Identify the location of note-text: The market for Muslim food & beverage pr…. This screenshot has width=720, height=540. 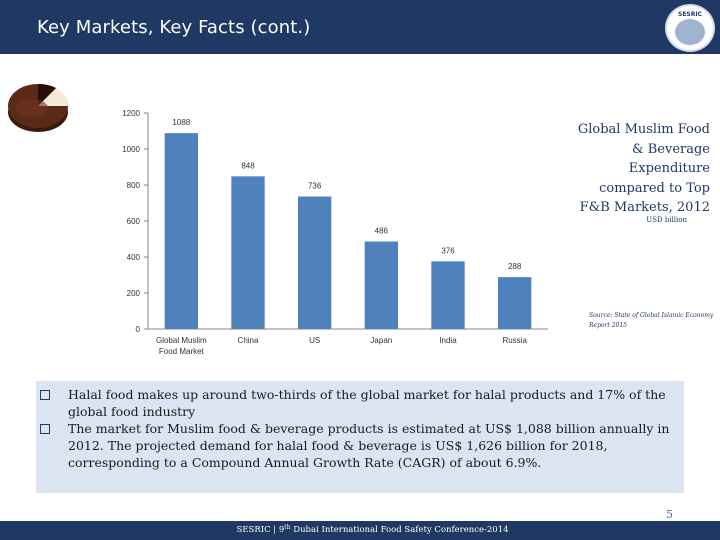
(369, 445).